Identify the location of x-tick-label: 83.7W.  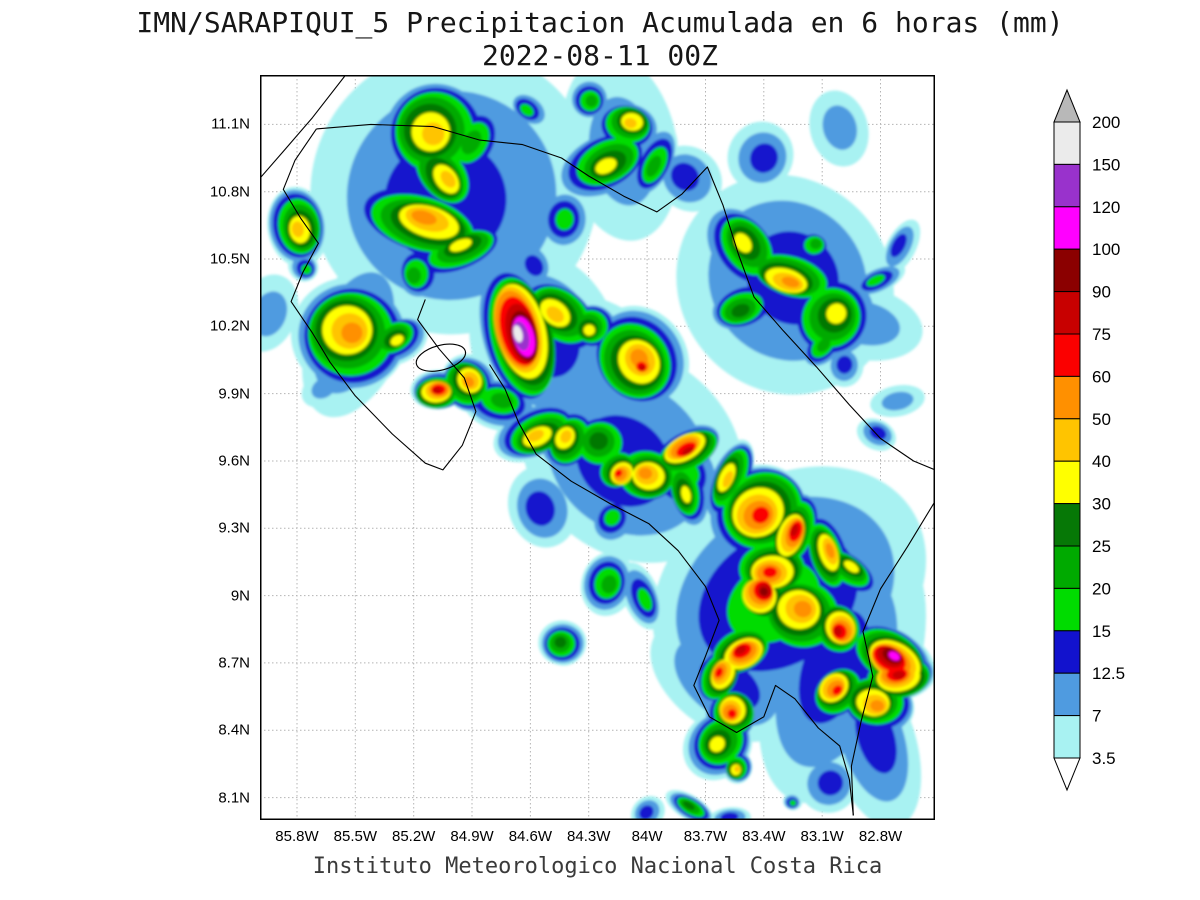
(705, 836).